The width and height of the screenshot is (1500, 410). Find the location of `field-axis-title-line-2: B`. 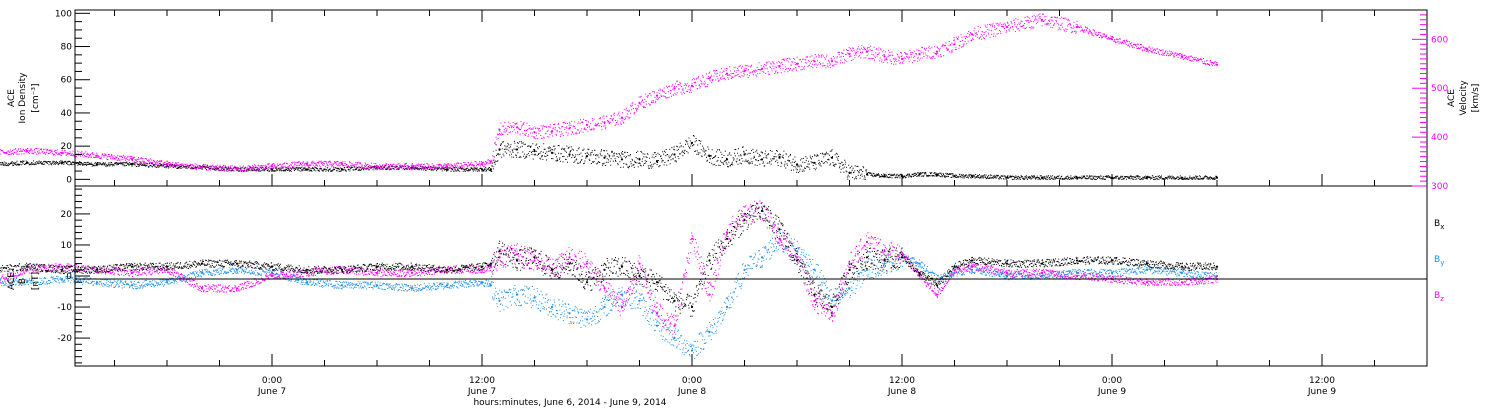

field-axis-title-line-2: B is located at coordinates (23, 281).